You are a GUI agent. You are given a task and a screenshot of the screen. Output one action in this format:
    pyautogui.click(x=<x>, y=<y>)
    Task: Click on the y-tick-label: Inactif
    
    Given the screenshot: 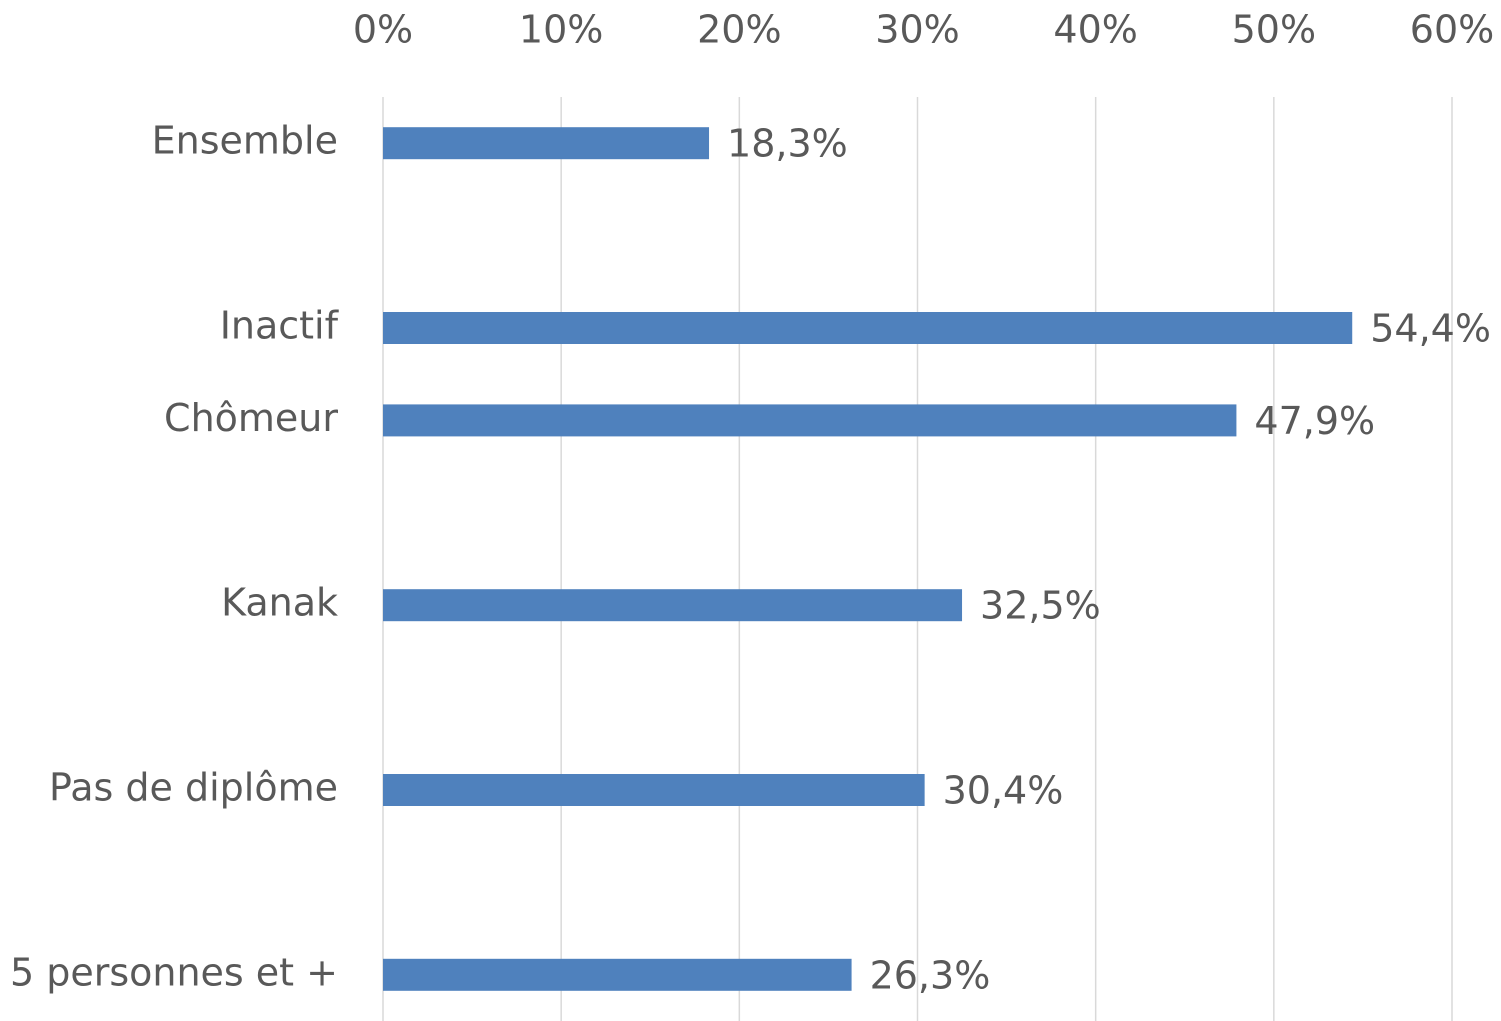 What is the action you would take?
    pyautogui.click(x=280, y=326)
    